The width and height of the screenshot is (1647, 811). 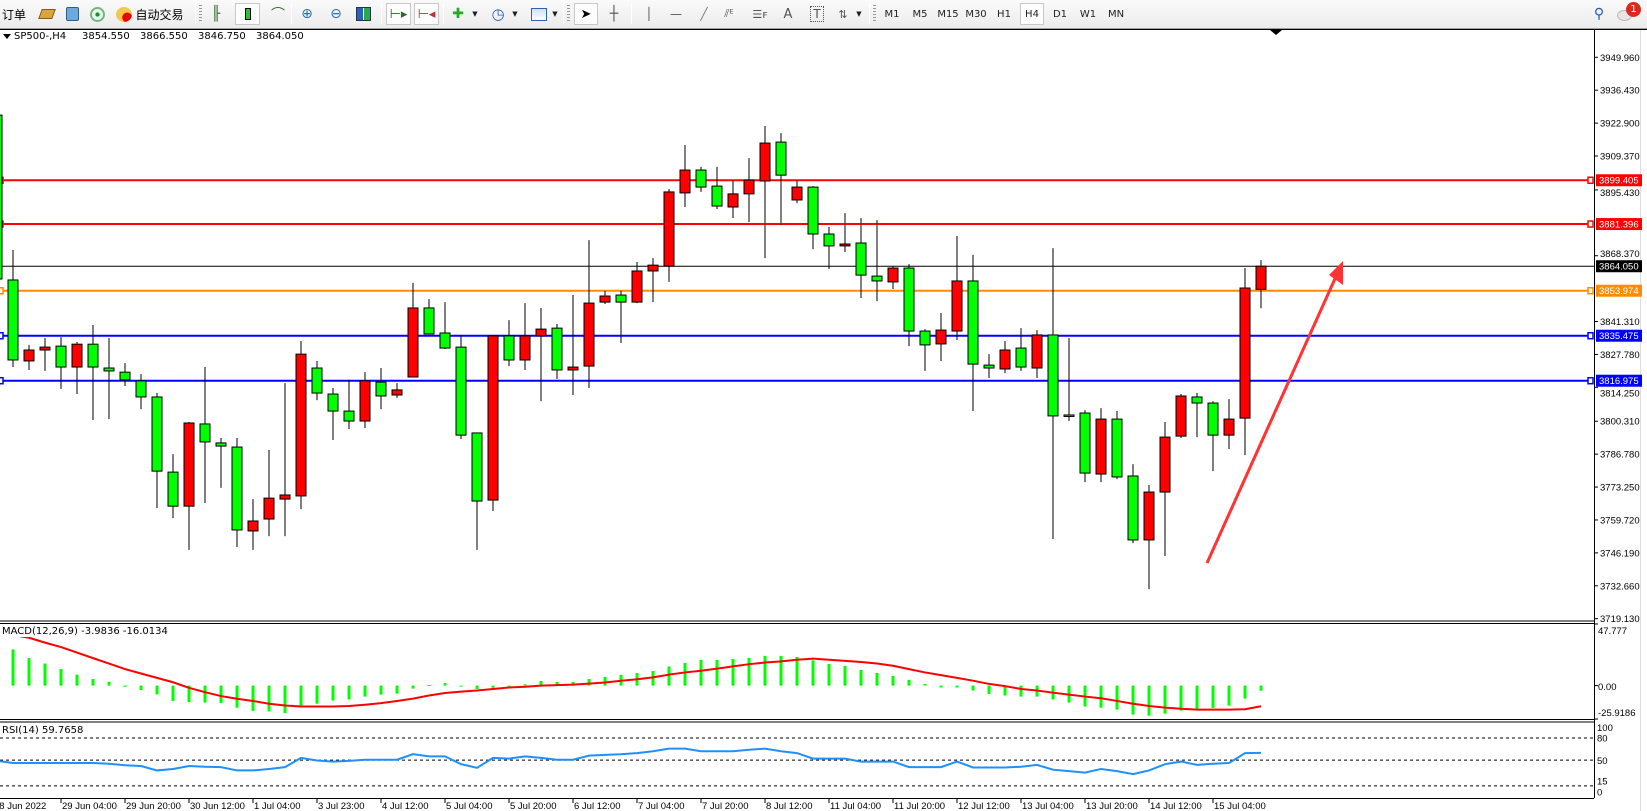 I want to click on text-tool: A, so click(x=788, y=14).